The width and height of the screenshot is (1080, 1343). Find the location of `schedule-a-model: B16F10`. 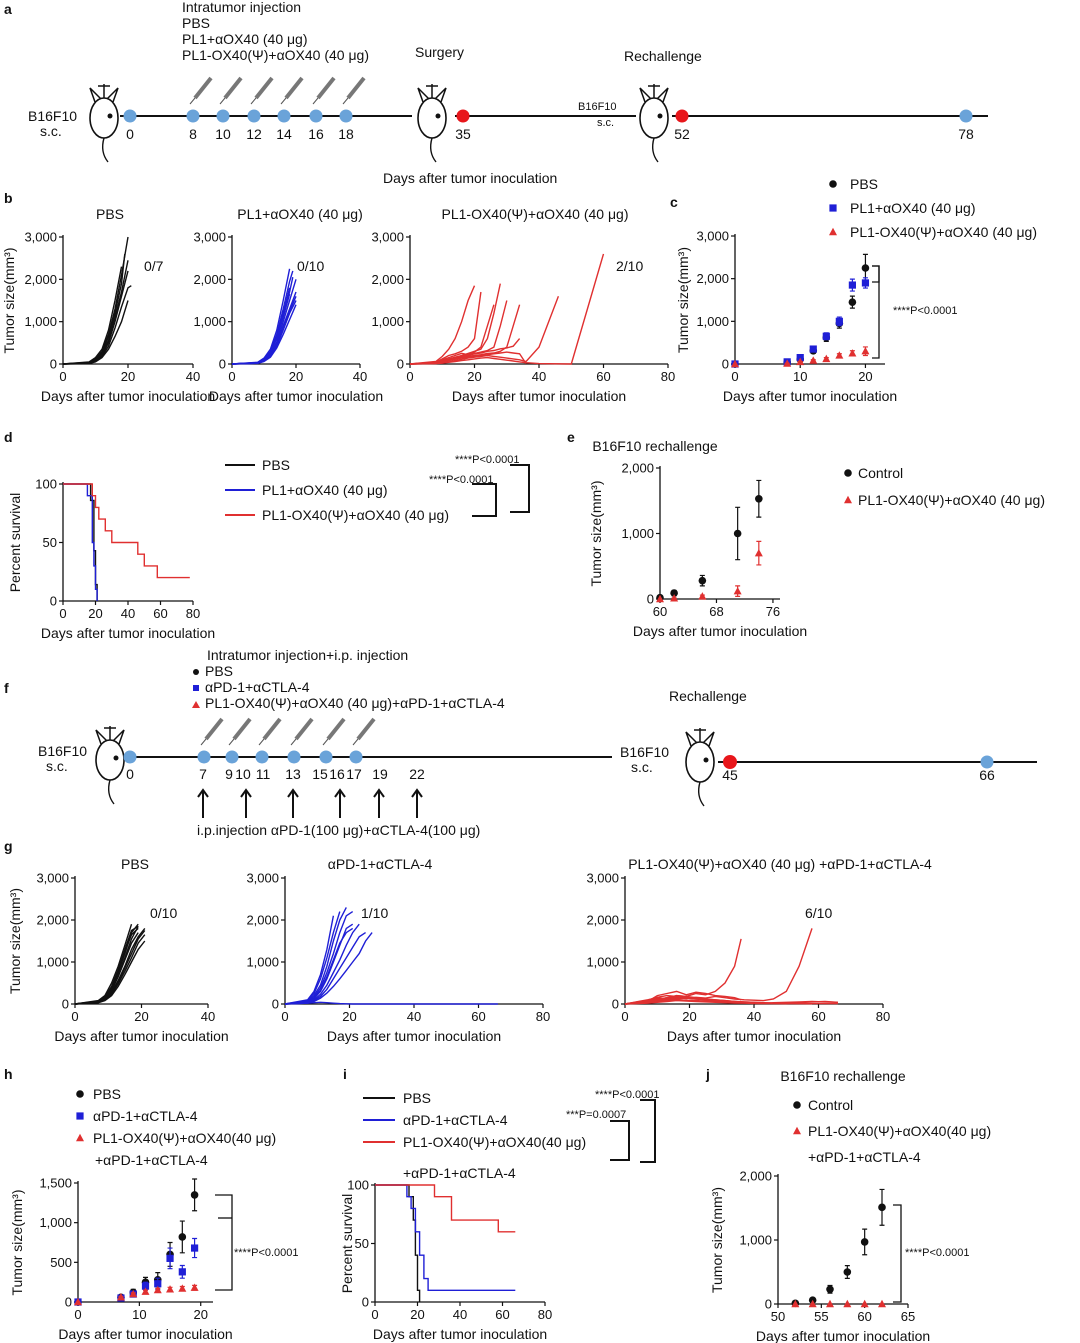

schedule-a-model: B16F10 is located at coordinates (52, 116).